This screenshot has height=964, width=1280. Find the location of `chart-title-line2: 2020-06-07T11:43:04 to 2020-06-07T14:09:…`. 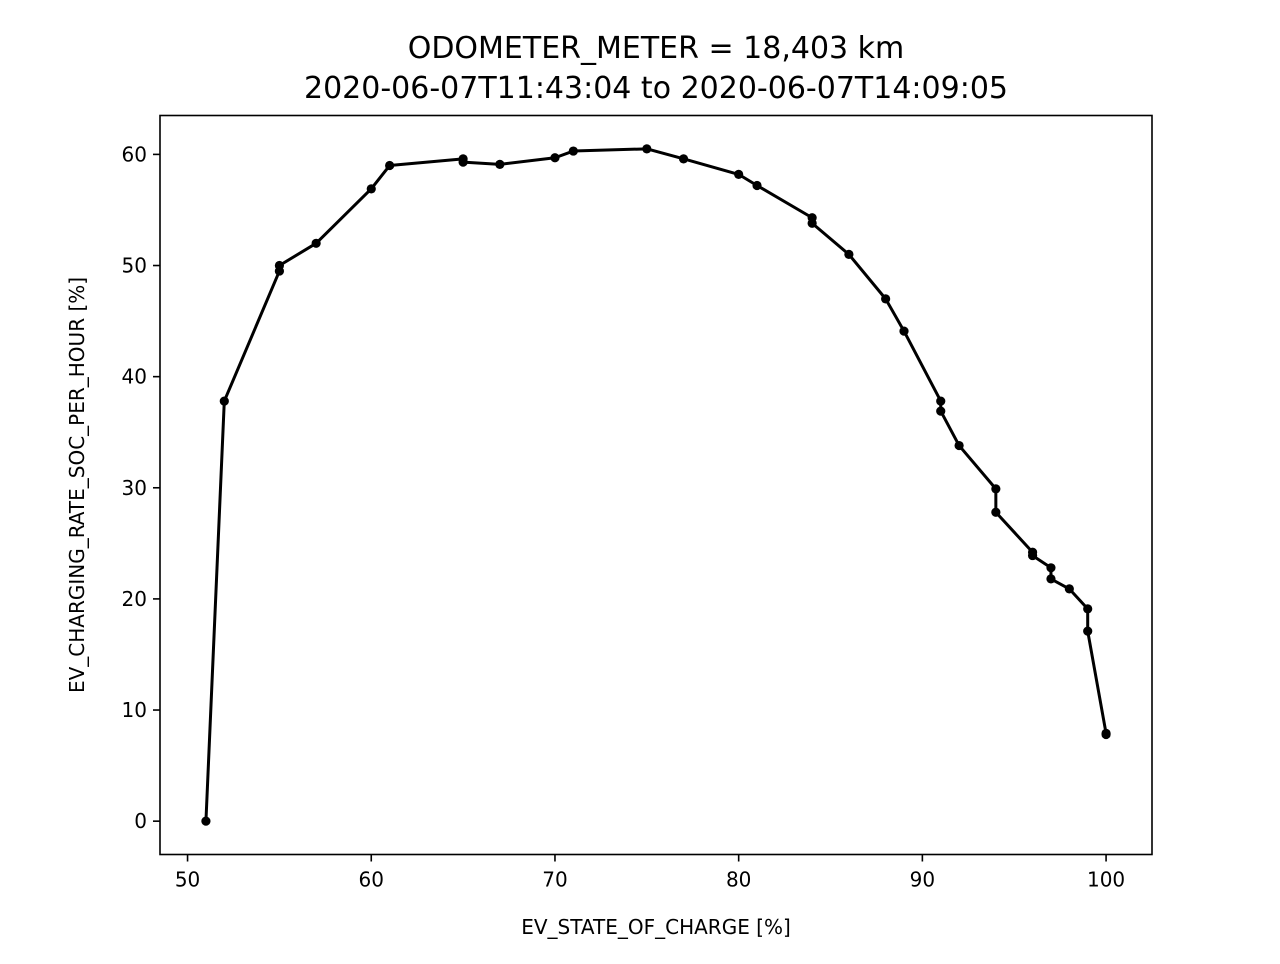

chart-title-line2: 2020-06-07T11:43:04 to 2020-06-07T14:09:… is located at coordinates (656, 88).